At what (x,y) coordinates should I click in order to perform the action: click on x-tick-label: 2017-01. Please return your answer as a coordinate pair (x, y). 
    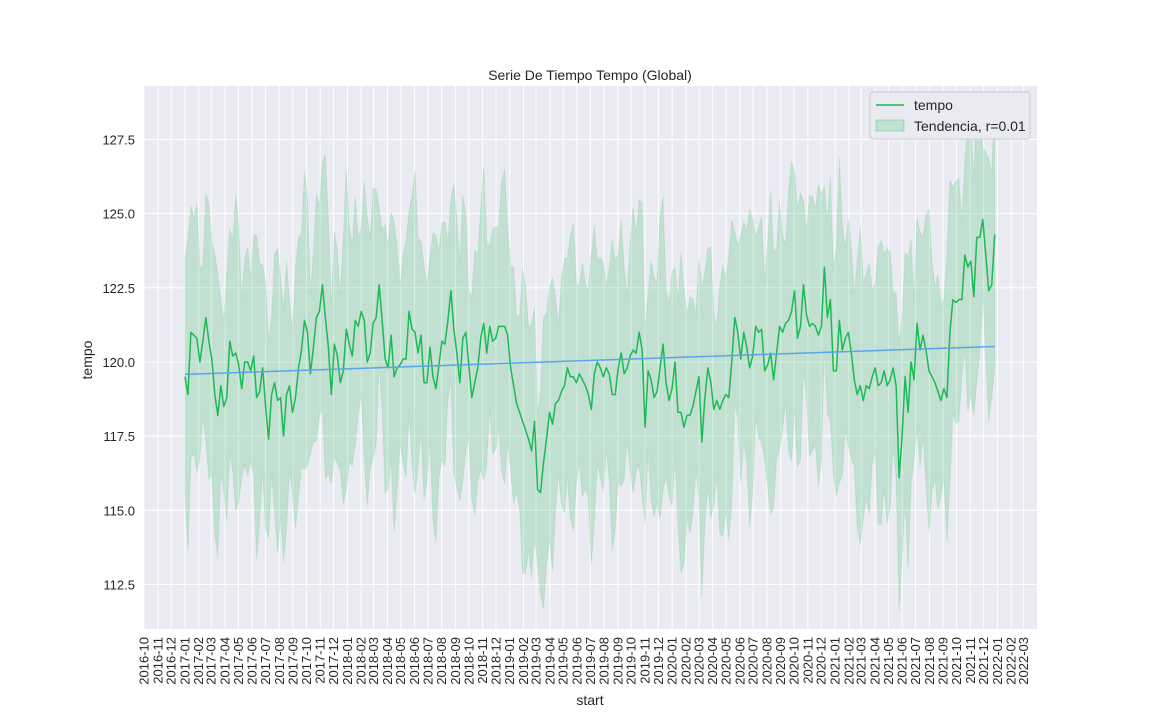
    Looking at the image, I should click on (184, 661).